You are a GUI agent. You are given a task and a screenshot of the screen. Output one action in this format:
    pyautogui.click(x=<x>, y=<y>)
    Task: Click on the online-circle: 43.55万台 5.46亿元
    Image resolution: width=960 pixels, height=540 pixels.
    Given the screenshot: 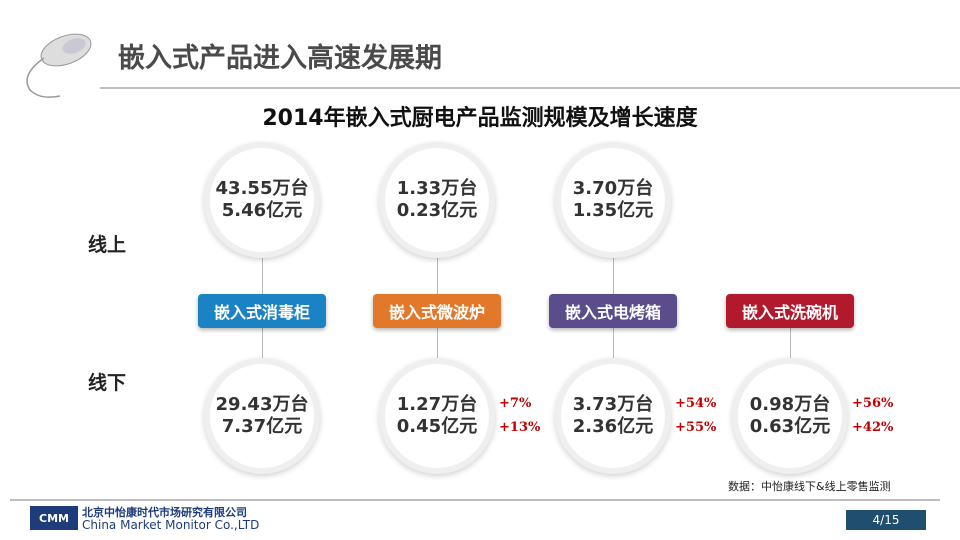 What is the action you would take?
    pyautogui.click(x=262, y=200)
    